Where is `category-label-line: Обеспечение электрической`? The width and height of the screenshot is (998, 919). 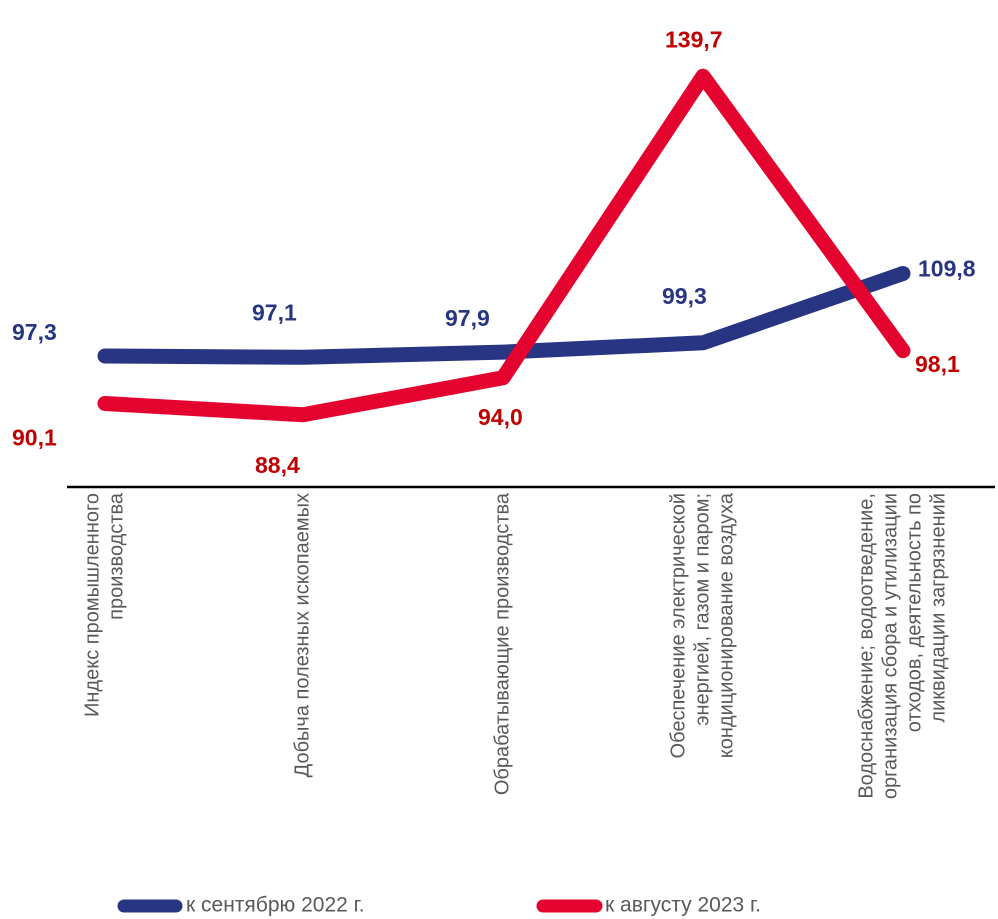
category-label-line: Обеспечение электрической is located at coordinates (678, 625).